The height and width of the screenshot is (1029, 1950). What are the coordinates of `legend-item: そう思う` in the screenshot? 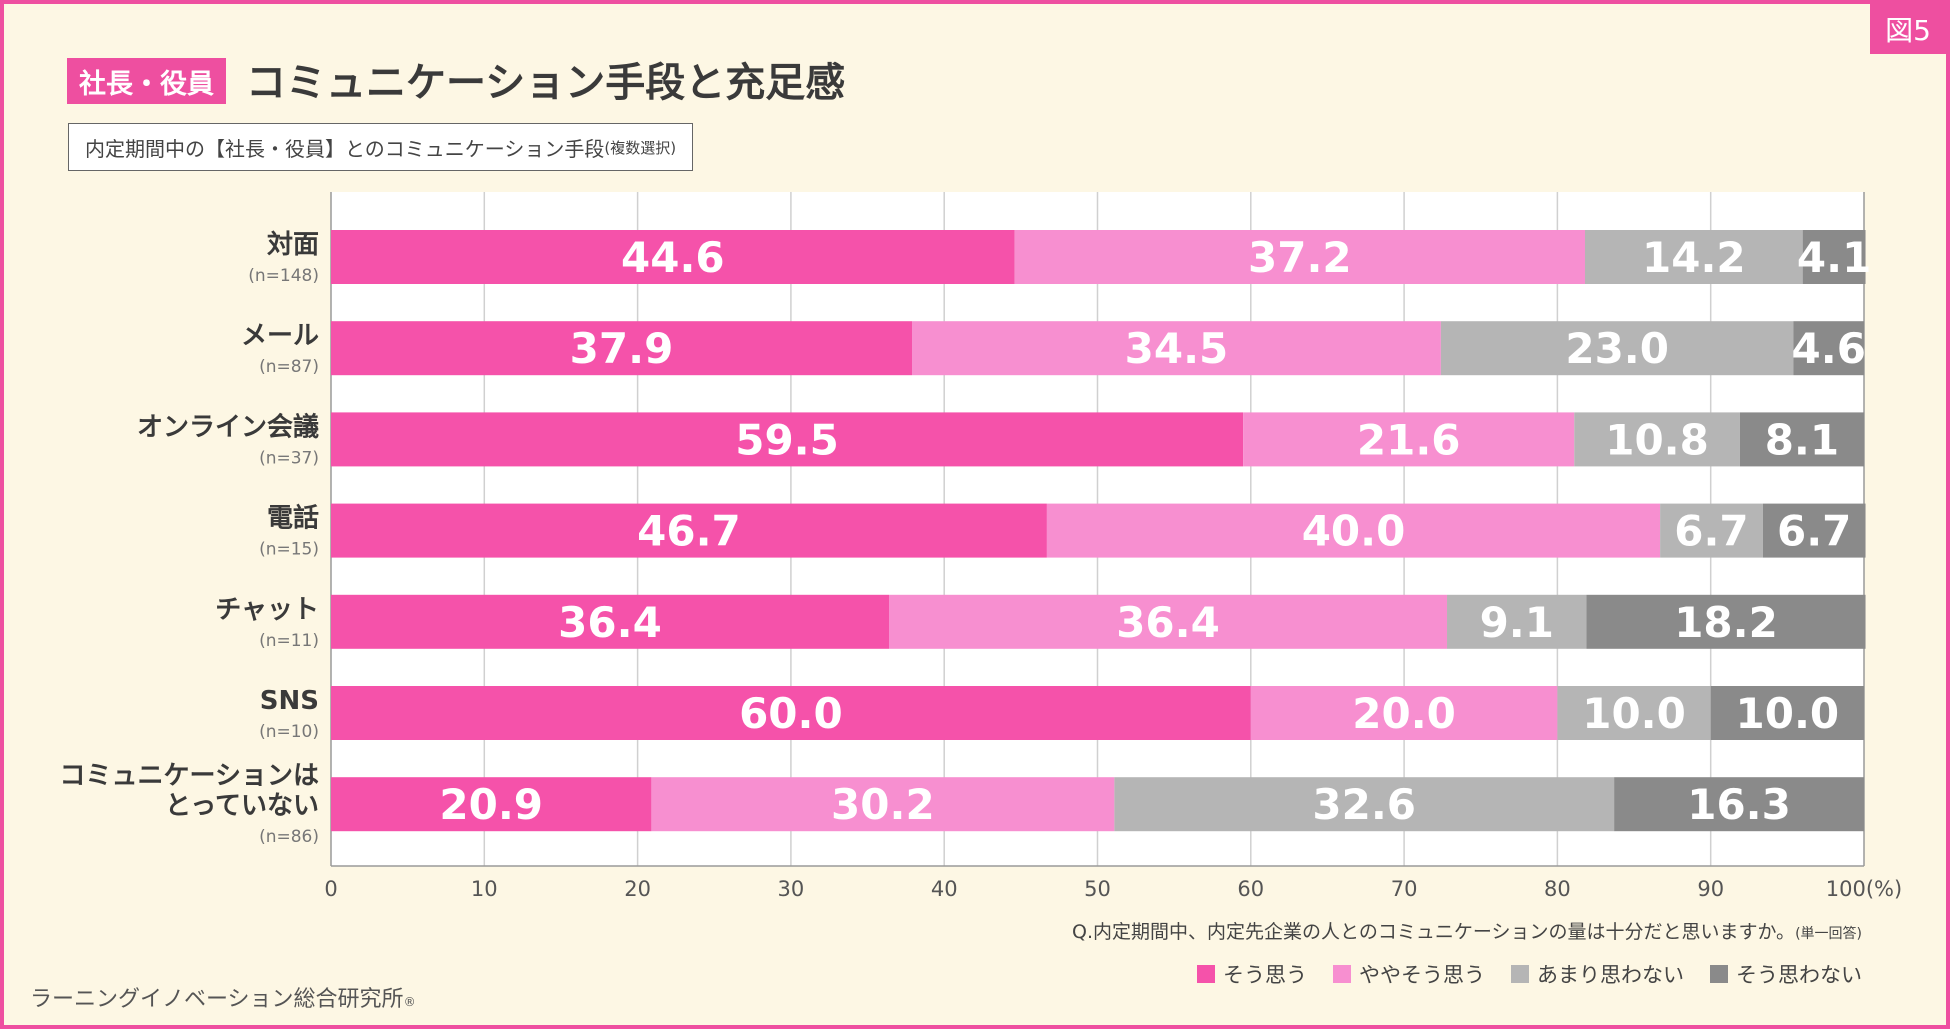 It's located at (1252, 974).